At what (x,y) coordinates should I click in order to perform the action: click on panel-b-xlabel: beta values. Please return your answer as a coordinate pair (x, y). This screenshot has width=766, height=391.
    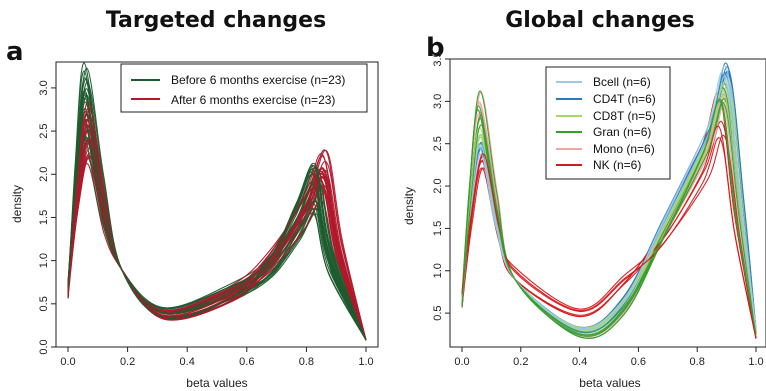
    Looking at the image, I should click on (609, 383).